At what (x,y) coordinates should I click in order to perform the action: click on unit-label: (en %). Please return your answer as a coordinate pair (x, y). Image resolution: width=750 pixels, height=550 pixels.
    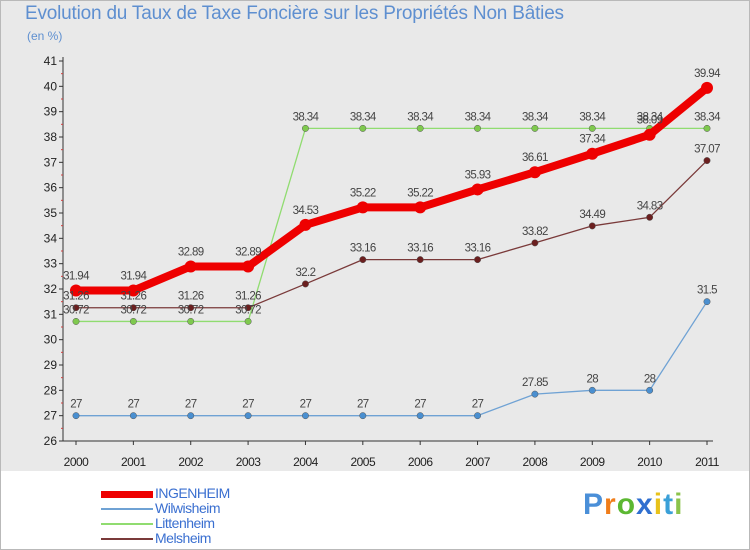
    Looking at the image, I should click on (45, 36).